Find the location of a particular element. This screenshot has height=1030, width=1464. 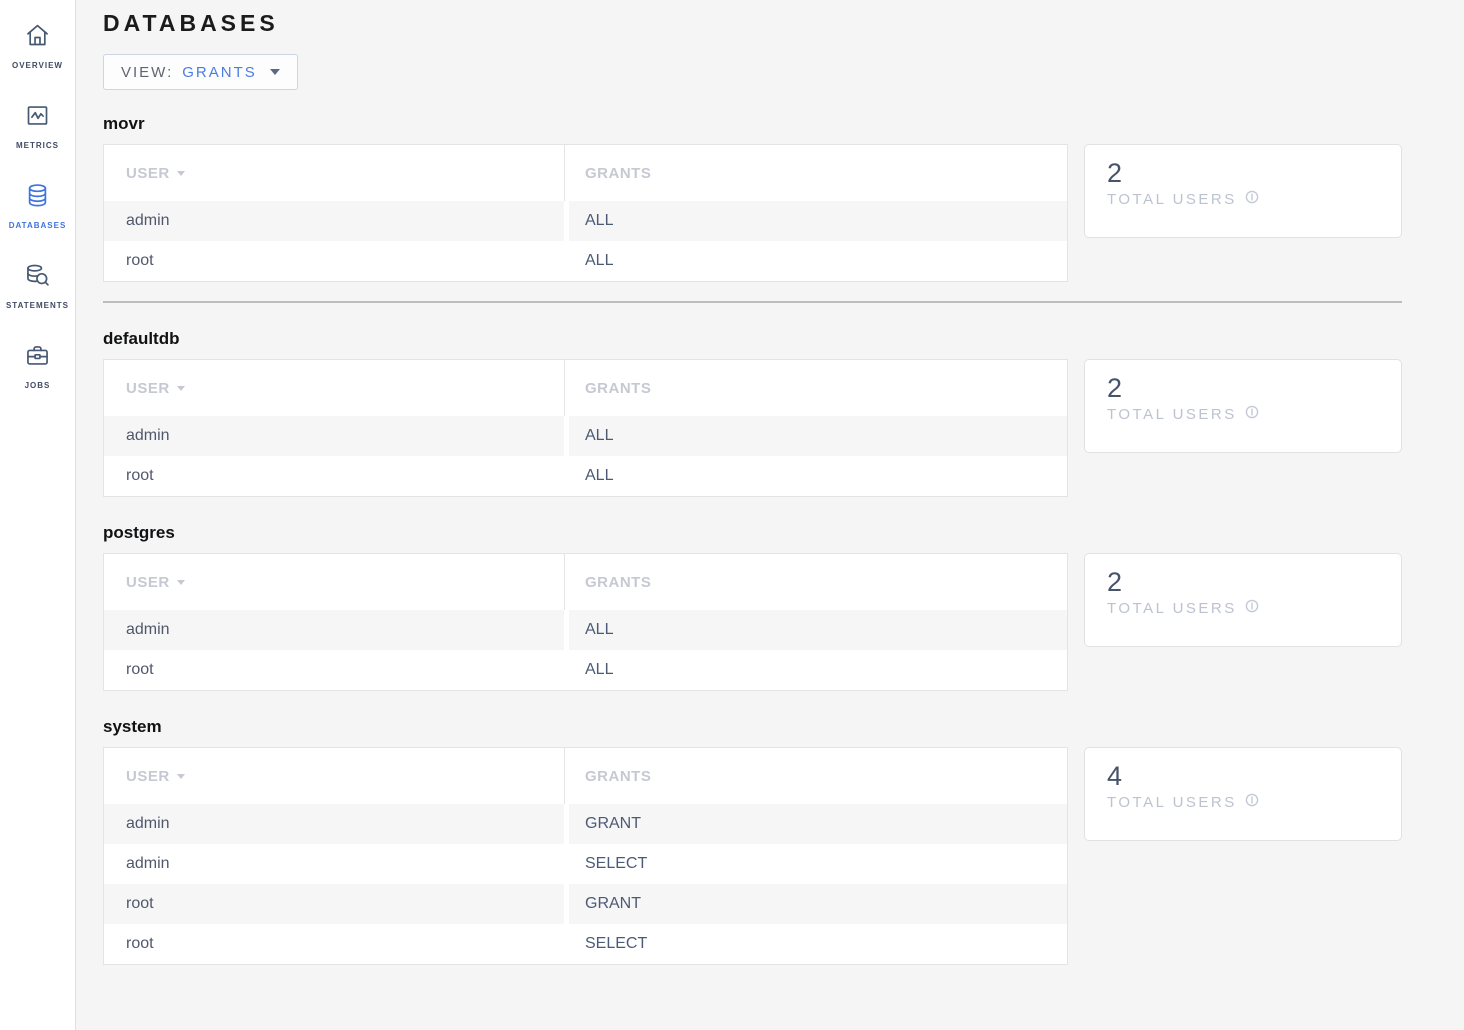

sidebar-item-jobs: JOBS is located at coordinates (37, 366).